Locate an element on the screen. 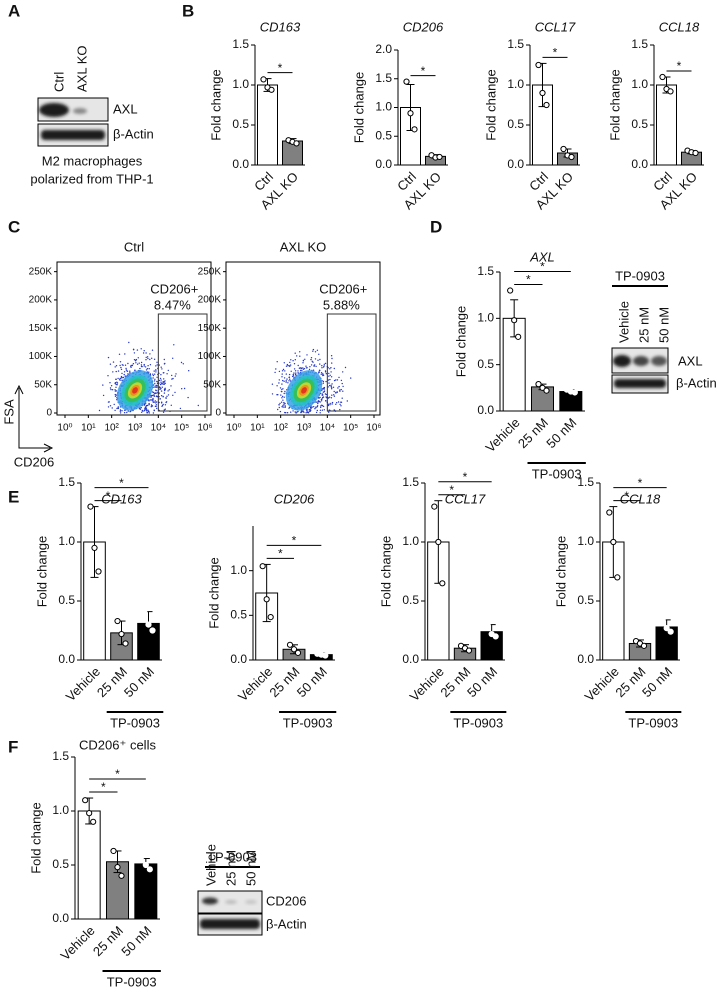  panel-label: C is located at coordinates (14, 226).